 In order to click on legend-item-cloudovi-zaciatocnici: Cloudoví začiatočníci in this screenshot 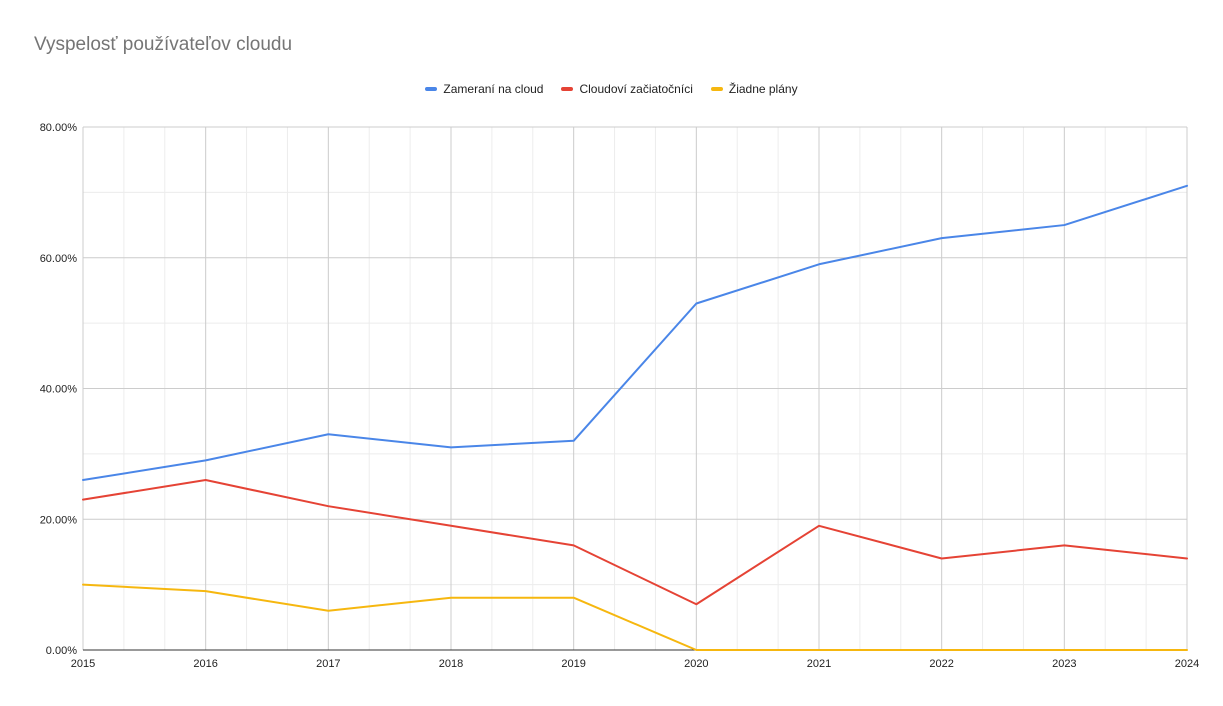, I will do `click(627, 89)`.